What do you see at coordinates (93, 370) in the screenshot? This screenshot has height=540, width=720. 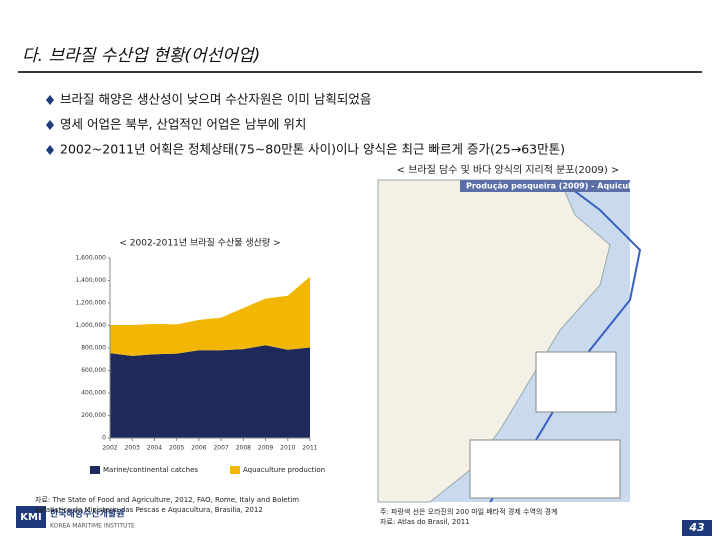 I see `y-tick-label: 600,000` at bounding box center [93, 370].